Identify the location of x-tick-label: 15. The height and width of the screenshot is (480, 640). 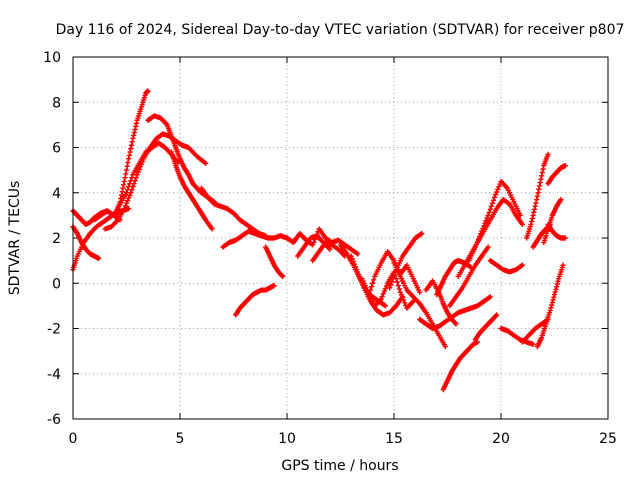
(394, 439).